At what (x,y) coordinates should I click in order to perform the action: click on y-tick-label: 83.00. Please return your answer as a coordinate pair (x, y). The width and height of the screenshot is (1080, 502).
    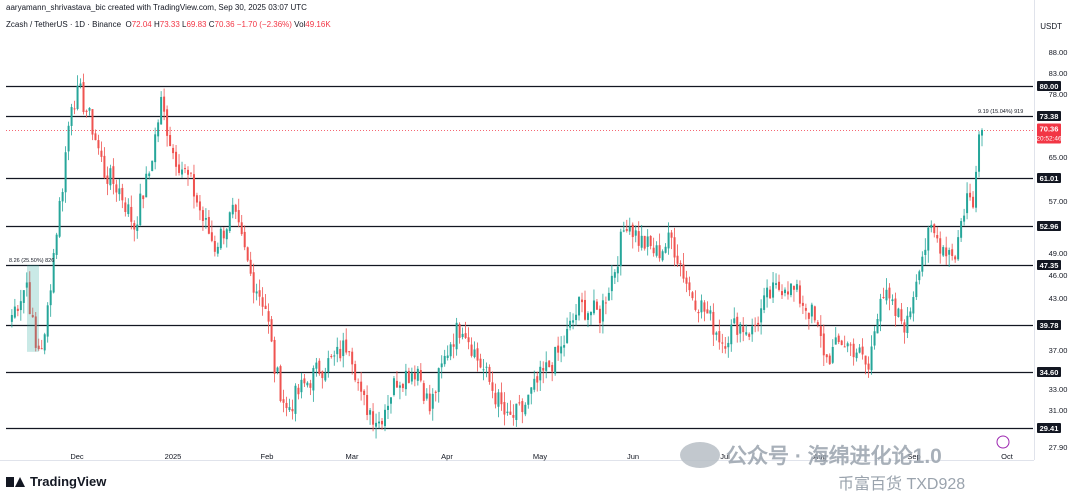
    Looking at the image, I should click on (1058, 73).